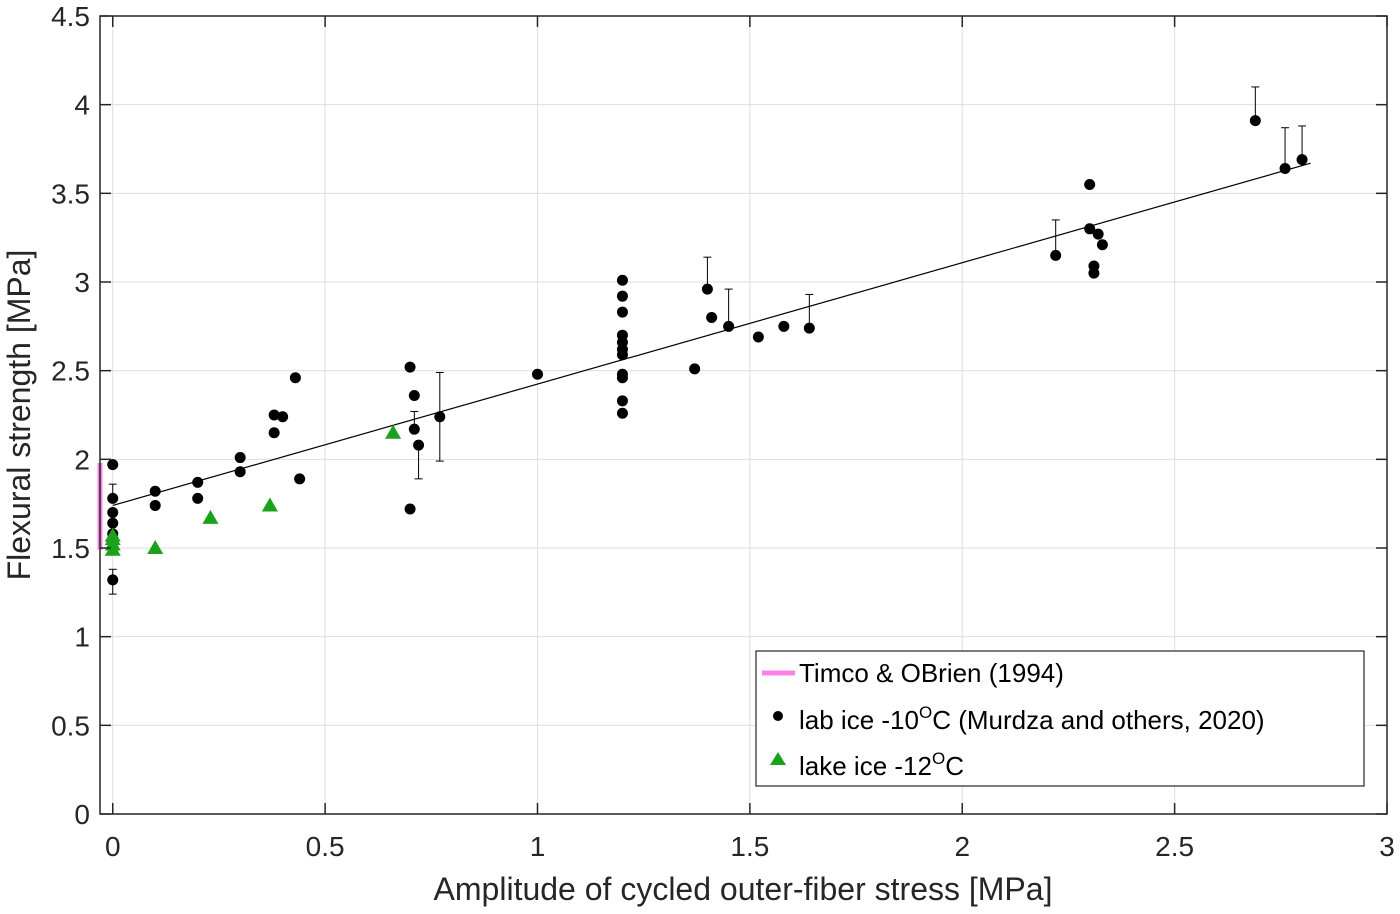  I want to click on legend-lab-marker, so click(778, 716).